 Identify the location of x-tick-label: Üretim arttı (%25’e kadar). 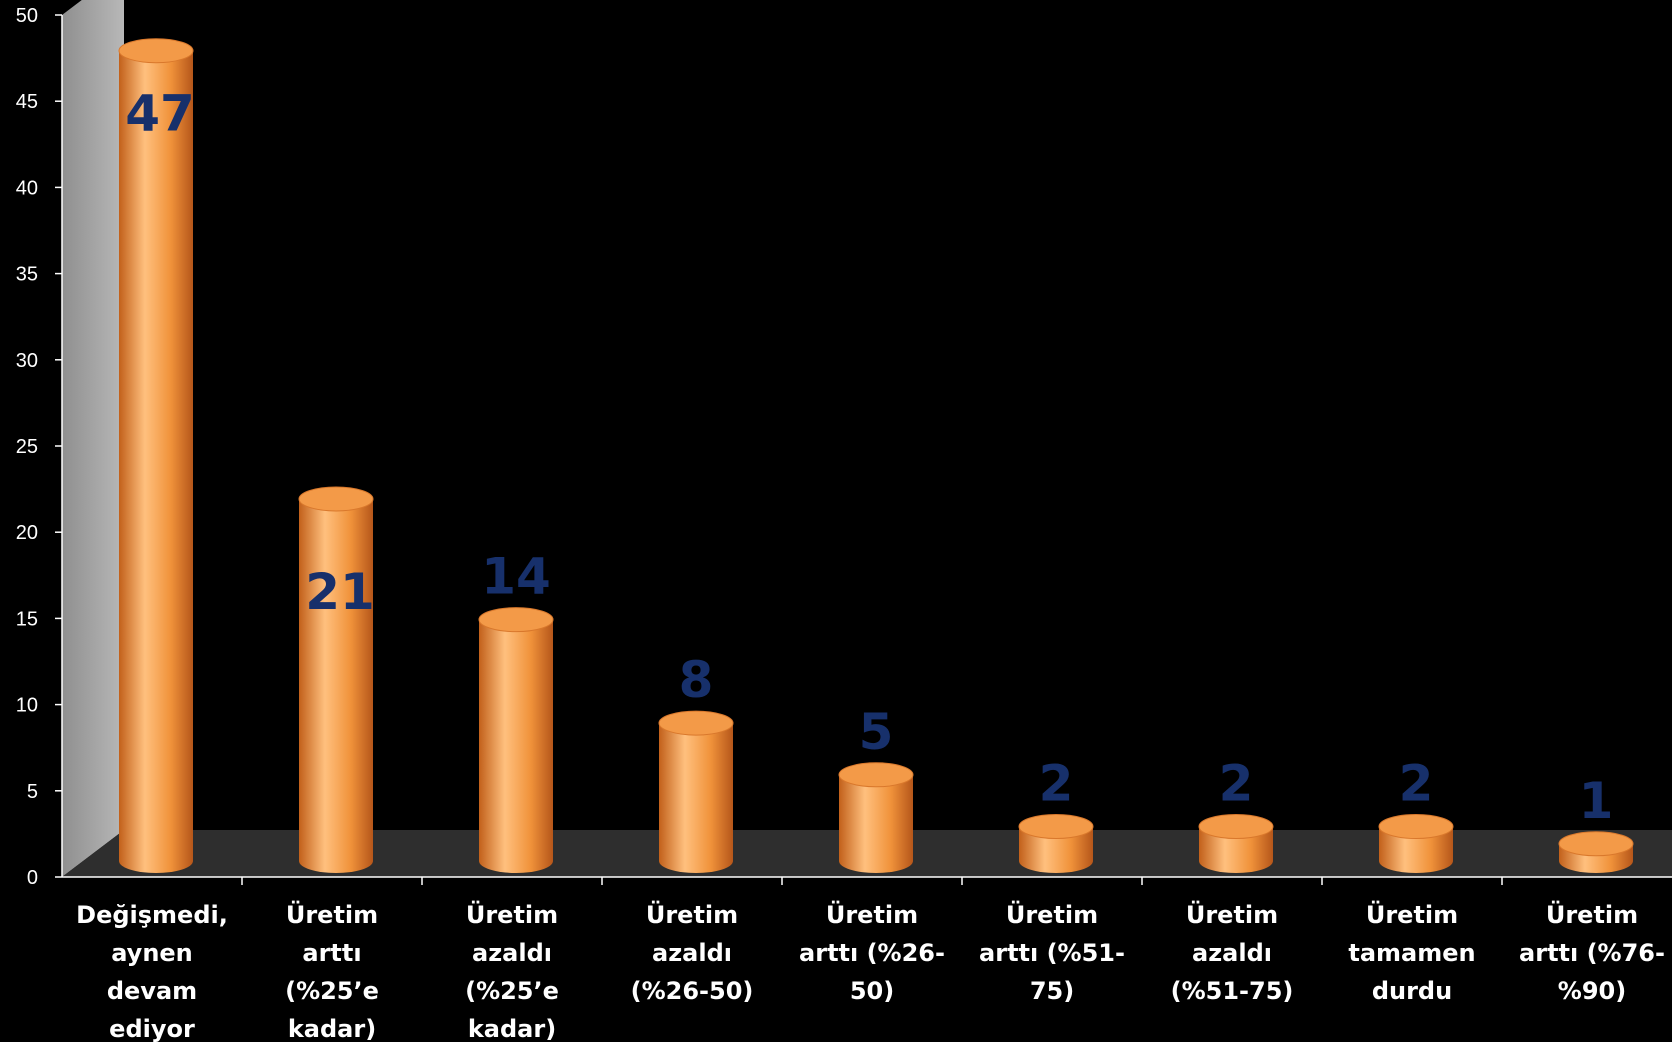
(332, 970).